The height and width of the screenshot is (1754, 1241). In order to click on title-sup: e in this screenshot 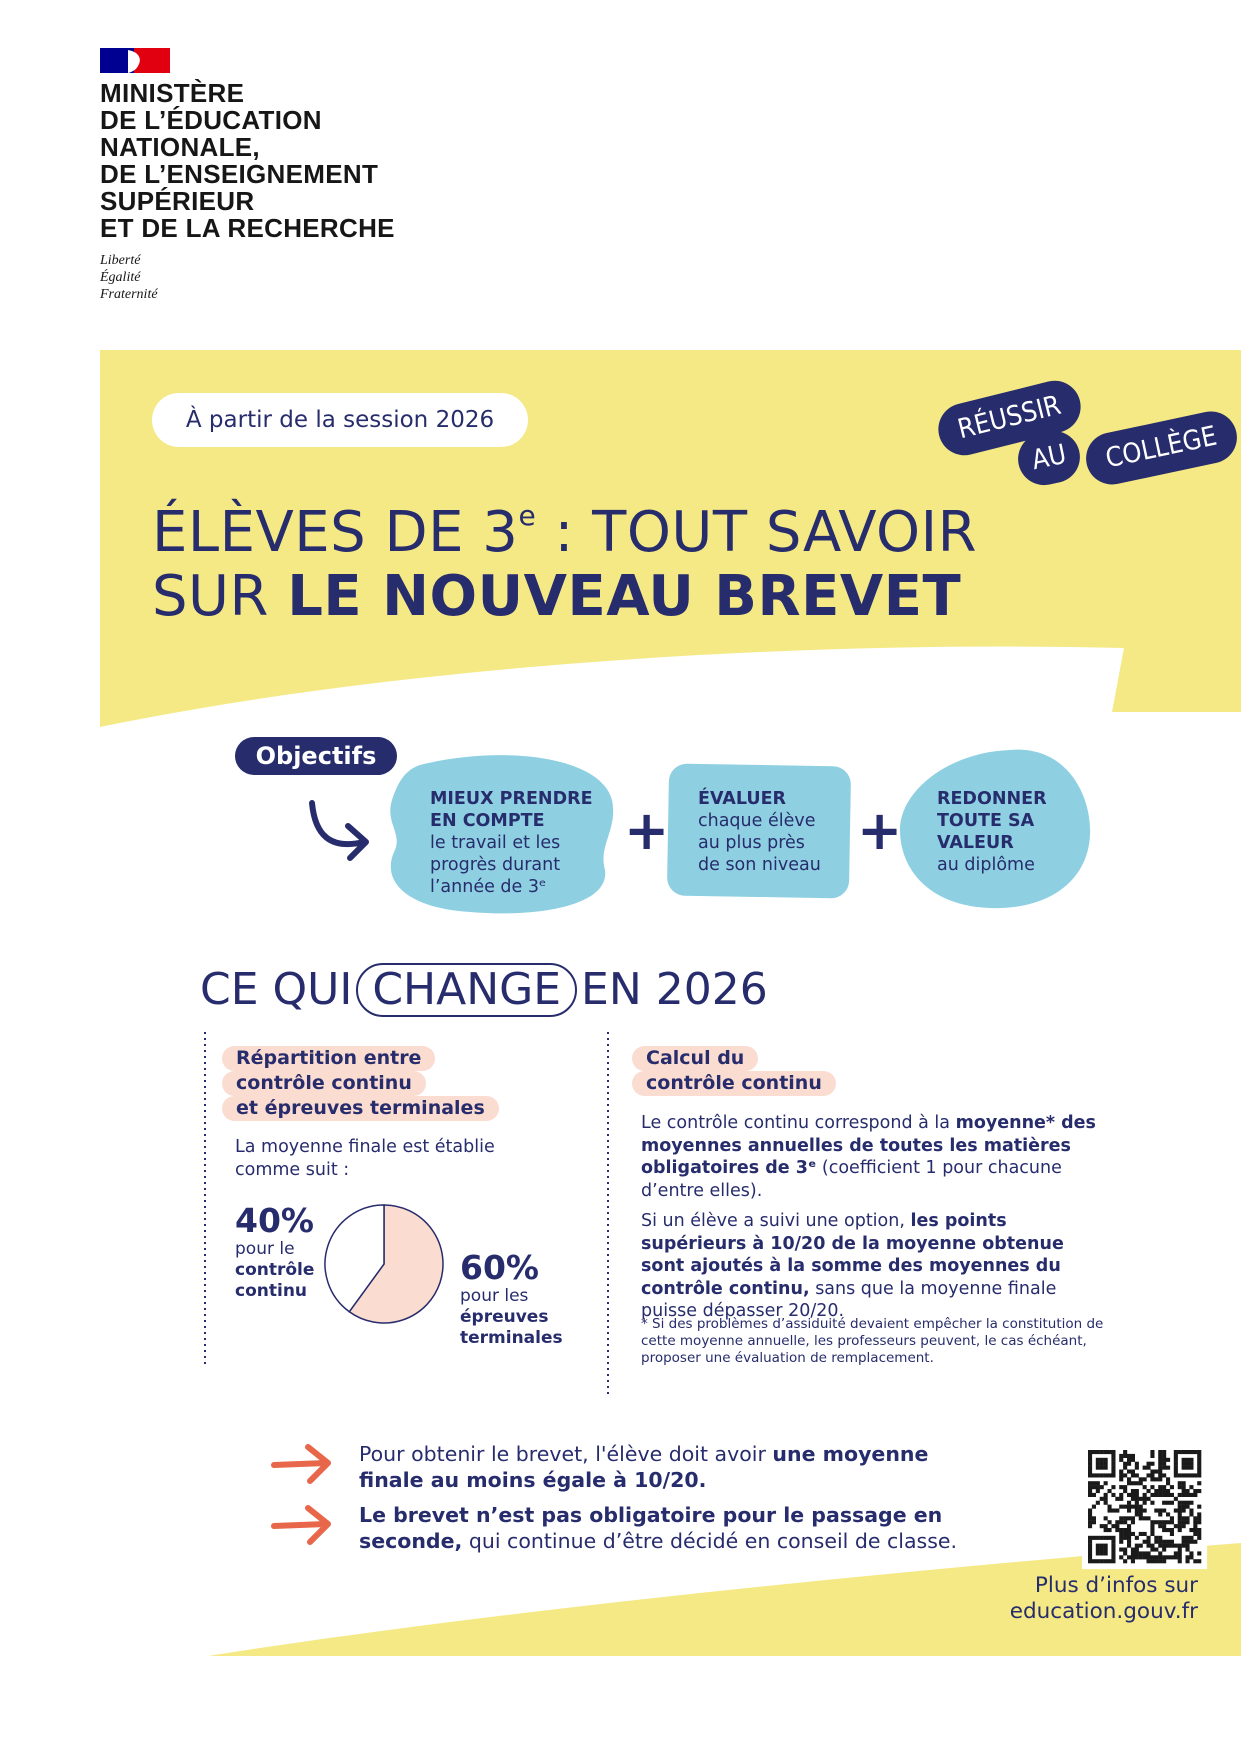, I will do `click(527, 515)`.